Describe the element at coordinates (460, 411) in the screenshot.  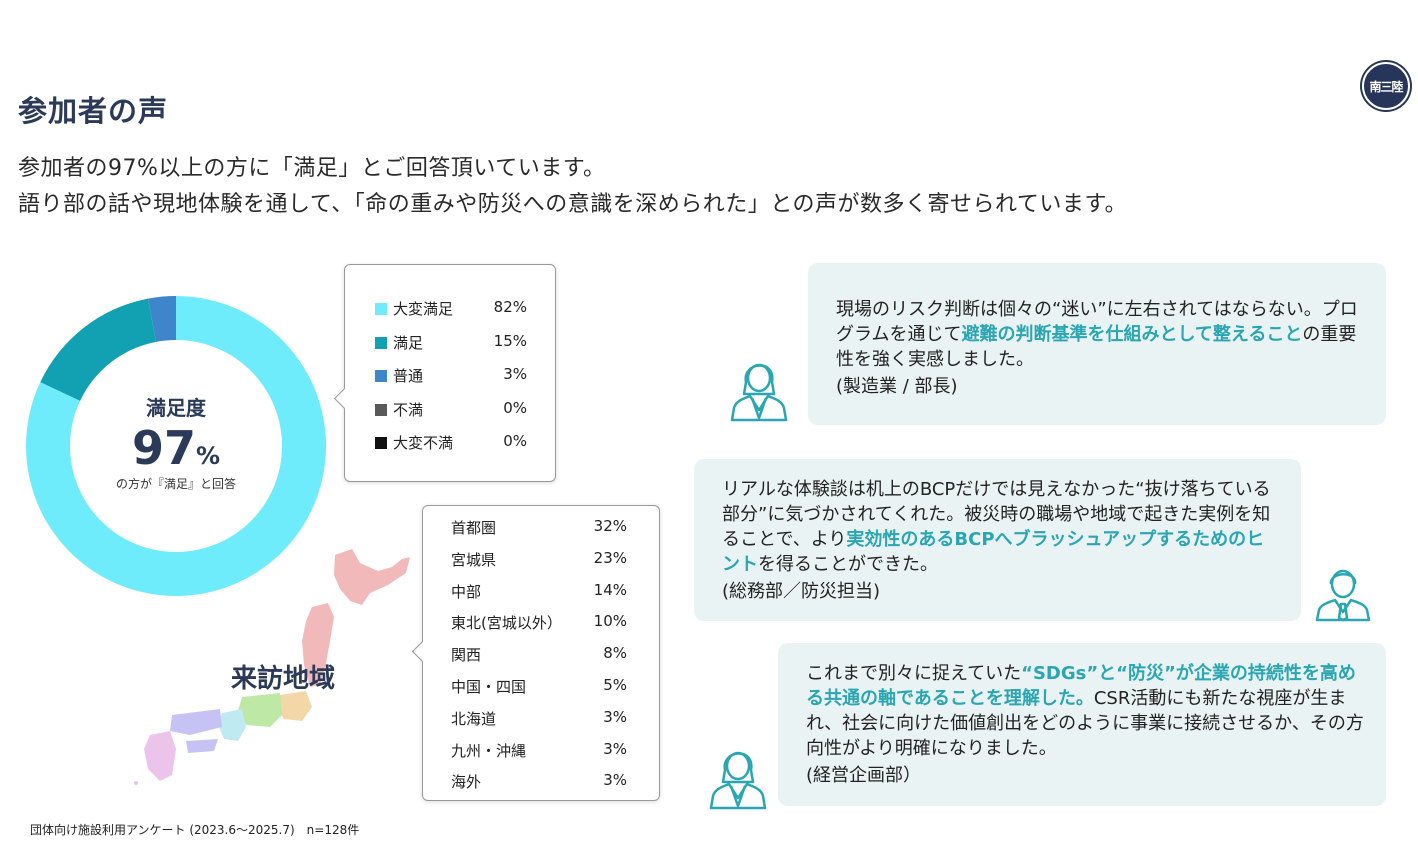
I see `legend-item: 不満 0%` at that location.